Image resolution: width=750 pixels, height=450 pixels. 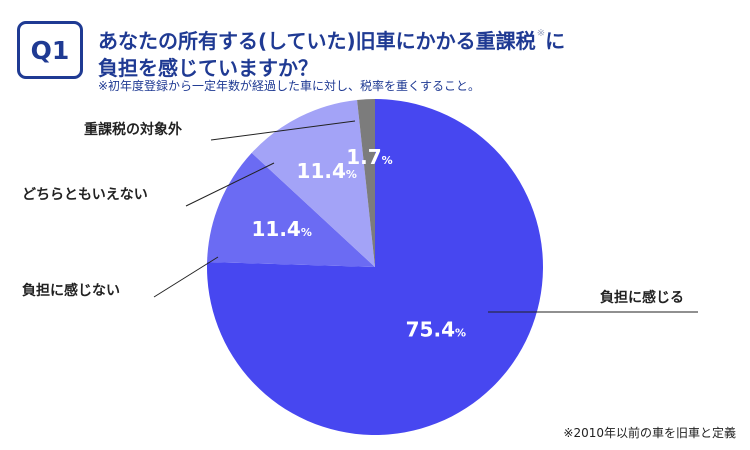 I want to click on footnote: ※2010年以前の車を旧車と定義, so click(x=649, y=433).